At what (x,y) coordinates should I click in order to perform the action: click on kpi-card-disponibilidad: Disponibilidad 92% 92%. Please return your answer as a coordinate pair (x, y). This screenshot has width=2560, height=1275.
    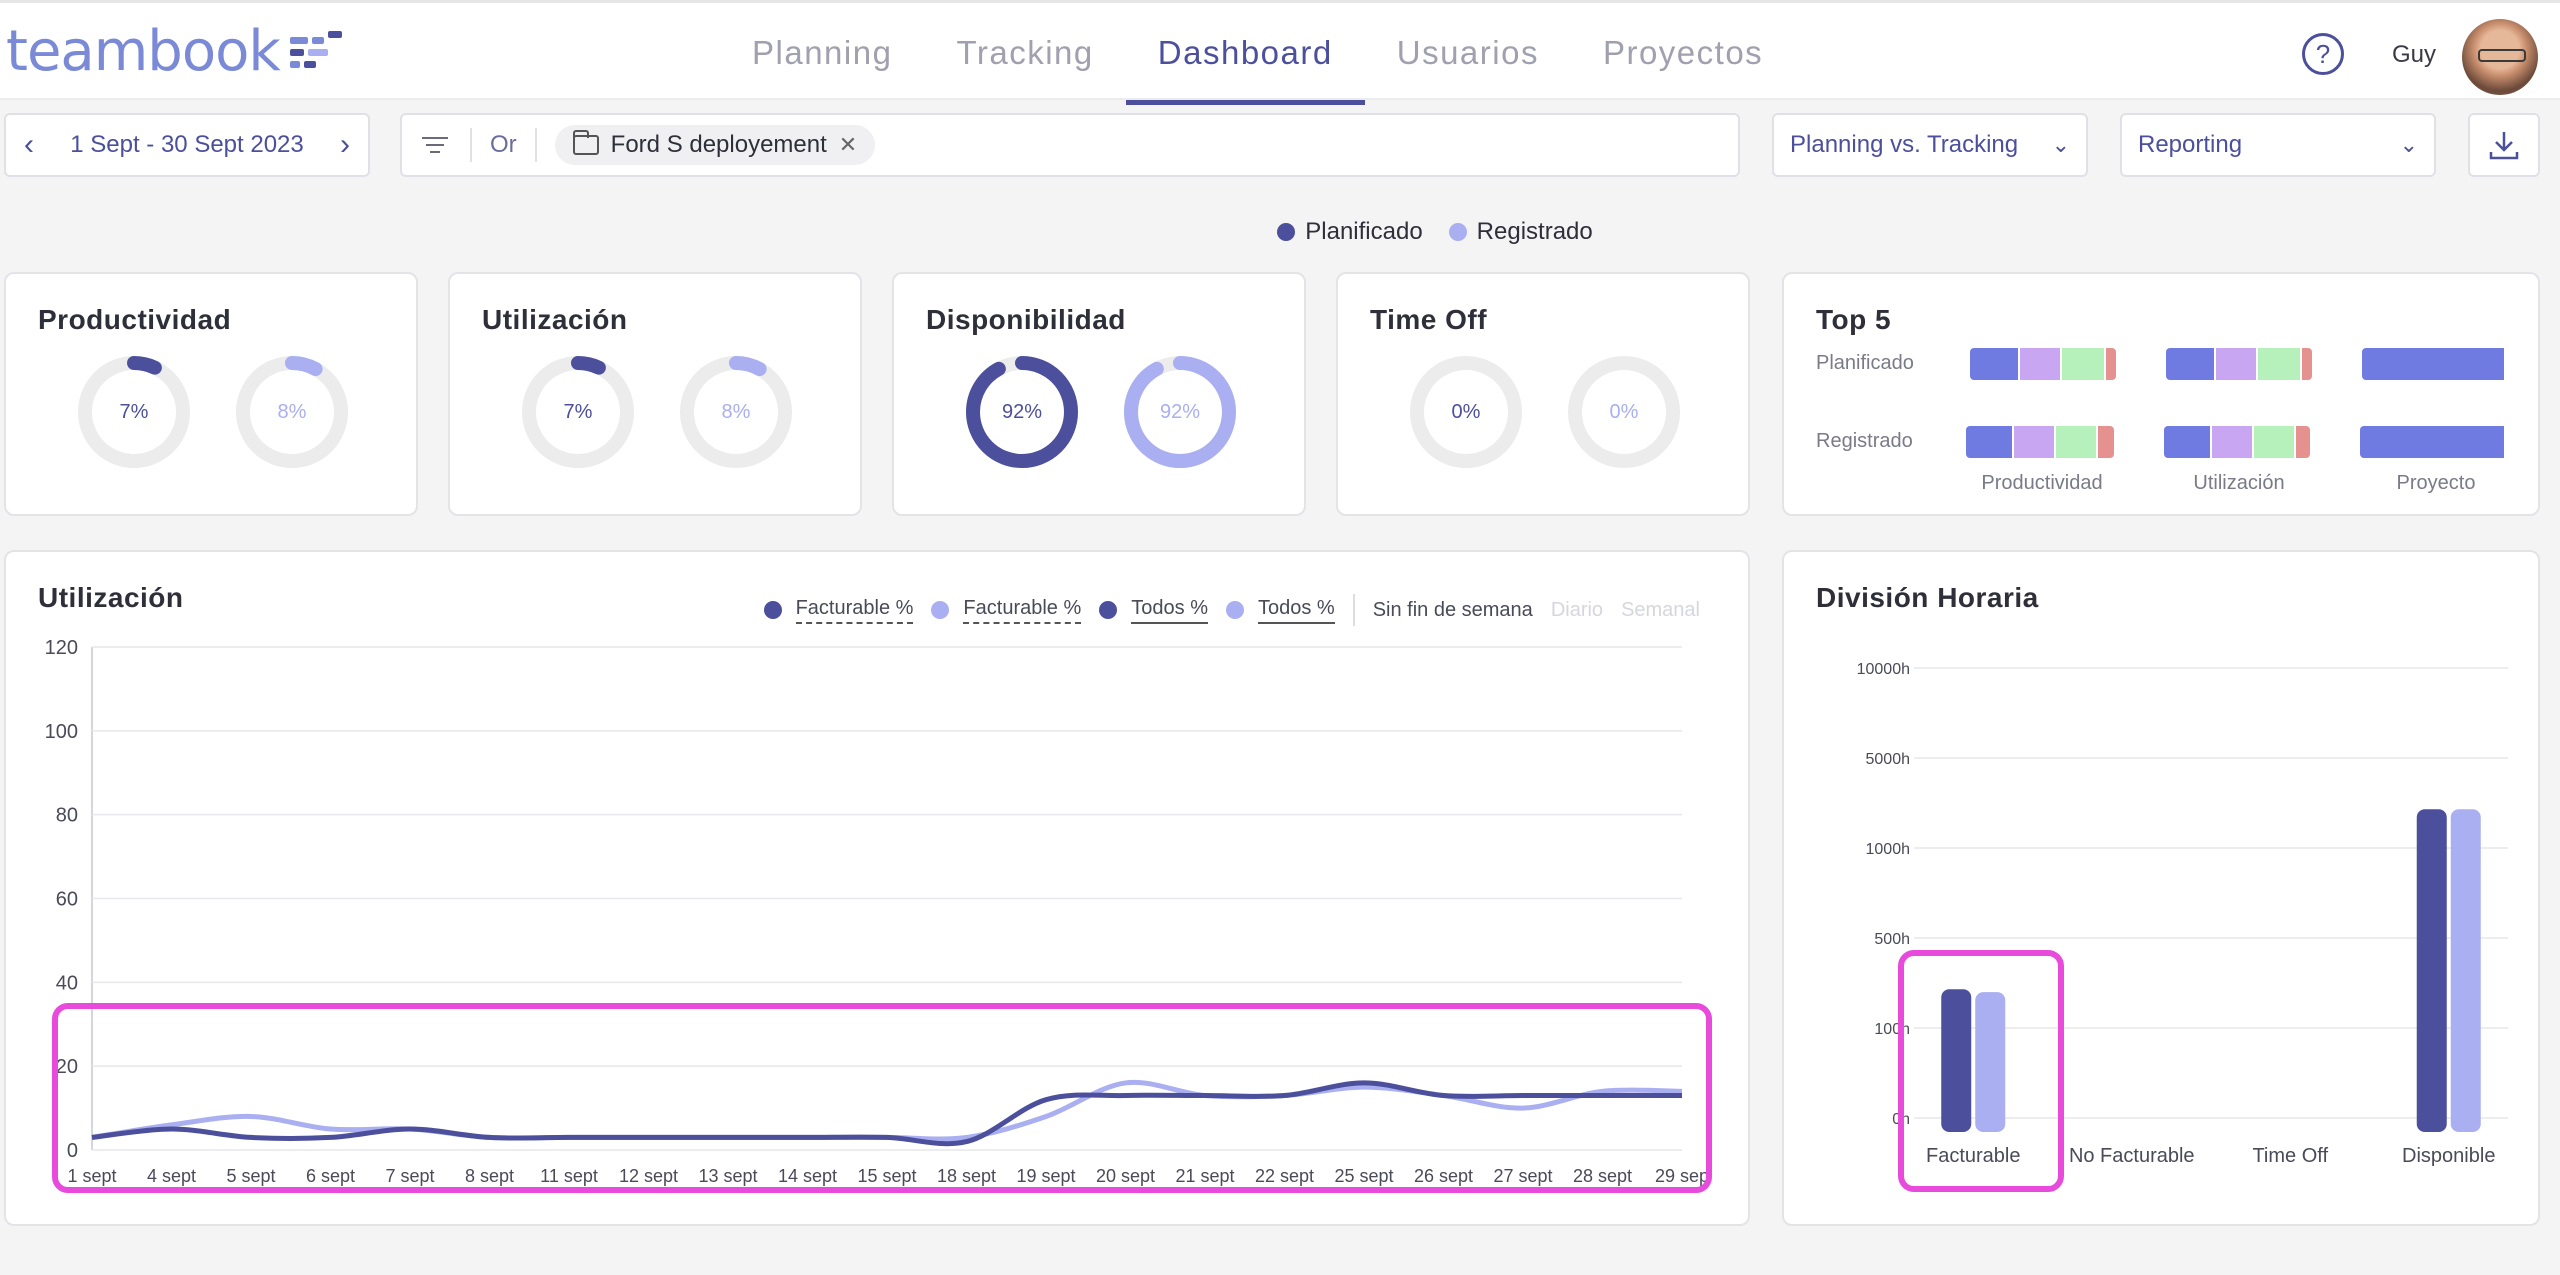
    Looking at the image, I should click on (1099, 394).